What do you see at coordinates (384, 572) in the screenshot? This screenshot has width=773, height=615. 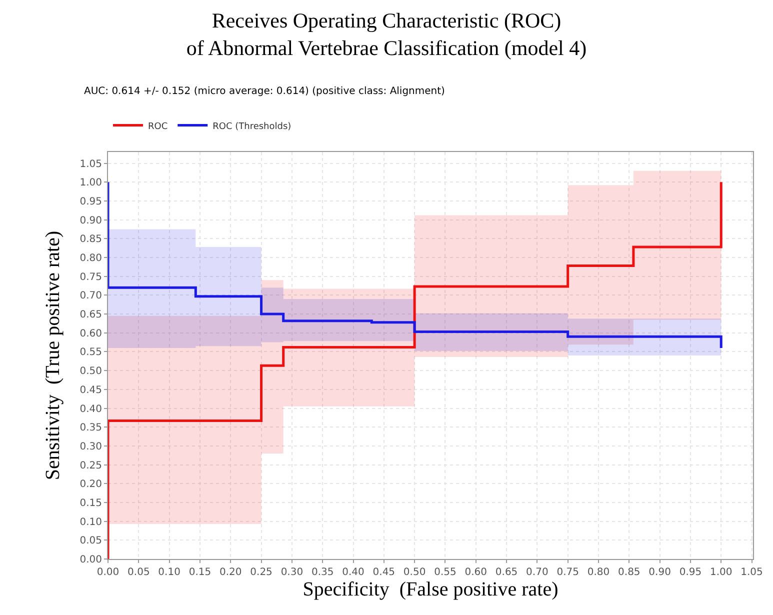 I see `x-tick-label: 0.45` at bounding box center [384, 572].